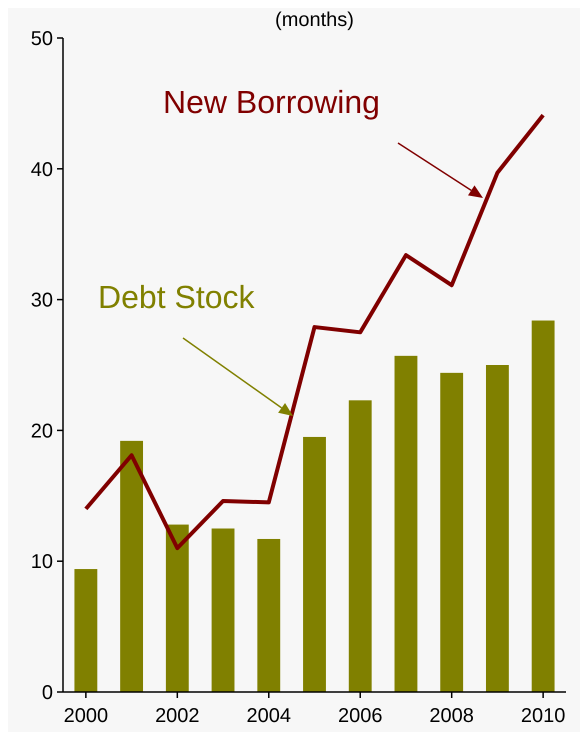 This screenshot has height=740, width=588. Describe the element at coordinates (86, 716) in the screenshot. I see `x-tick-label: 2000` at that location.